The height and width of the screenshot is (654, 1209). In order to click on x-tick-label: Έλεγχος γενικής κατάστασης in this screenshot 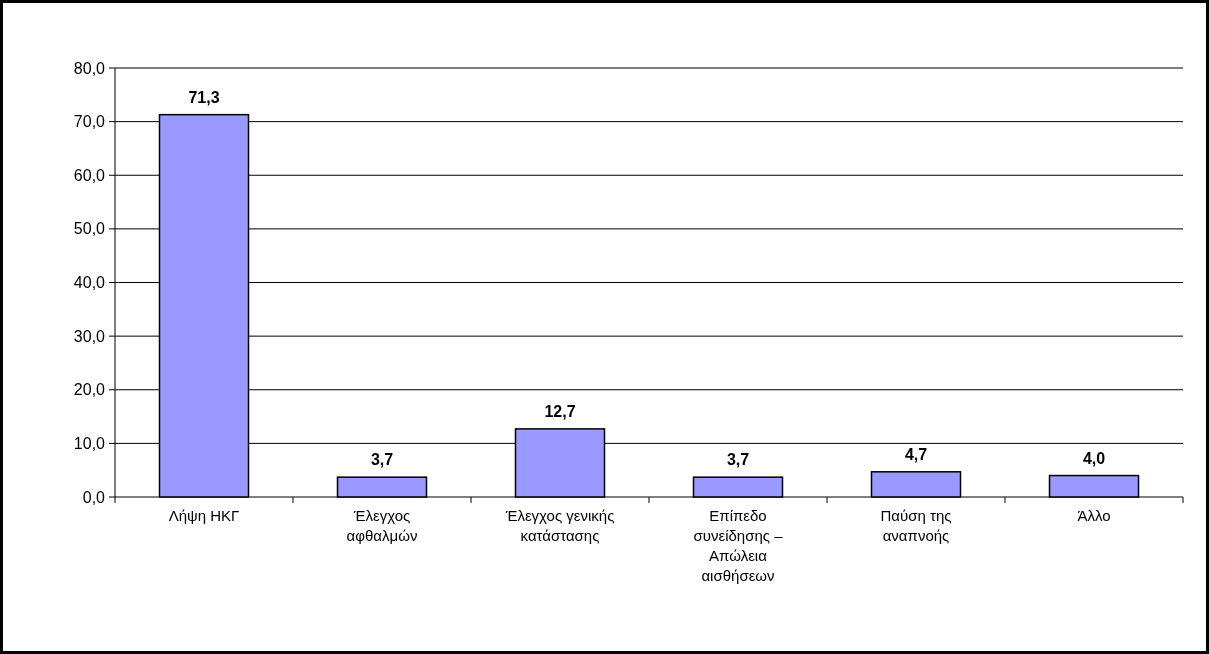, I will do `click(559, 525)`.